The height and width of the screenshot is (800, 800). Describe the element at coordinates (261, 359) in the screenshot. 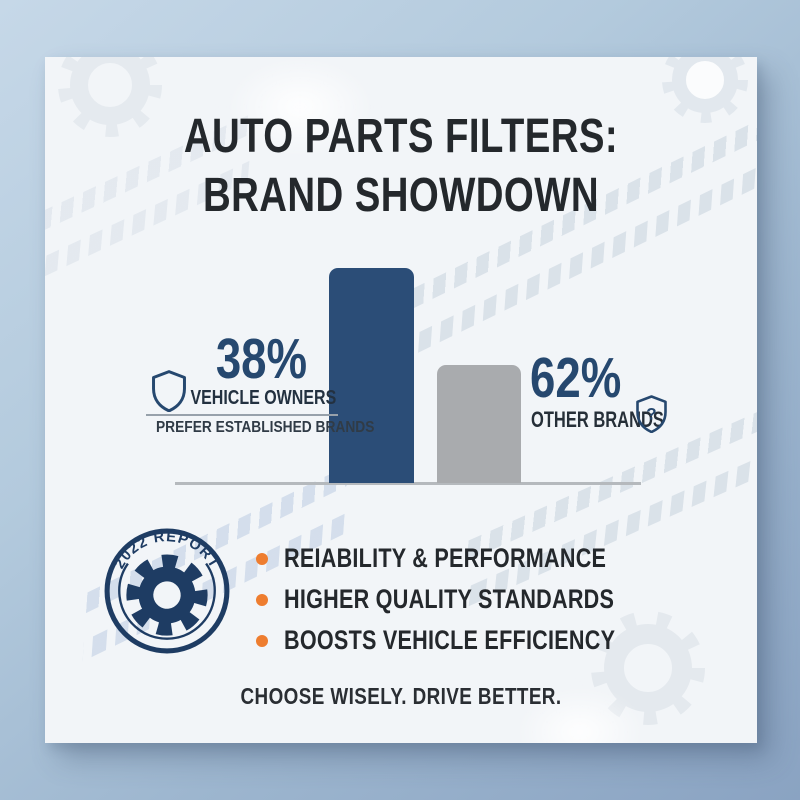

I see `stat-value-left: 38%` at that location.